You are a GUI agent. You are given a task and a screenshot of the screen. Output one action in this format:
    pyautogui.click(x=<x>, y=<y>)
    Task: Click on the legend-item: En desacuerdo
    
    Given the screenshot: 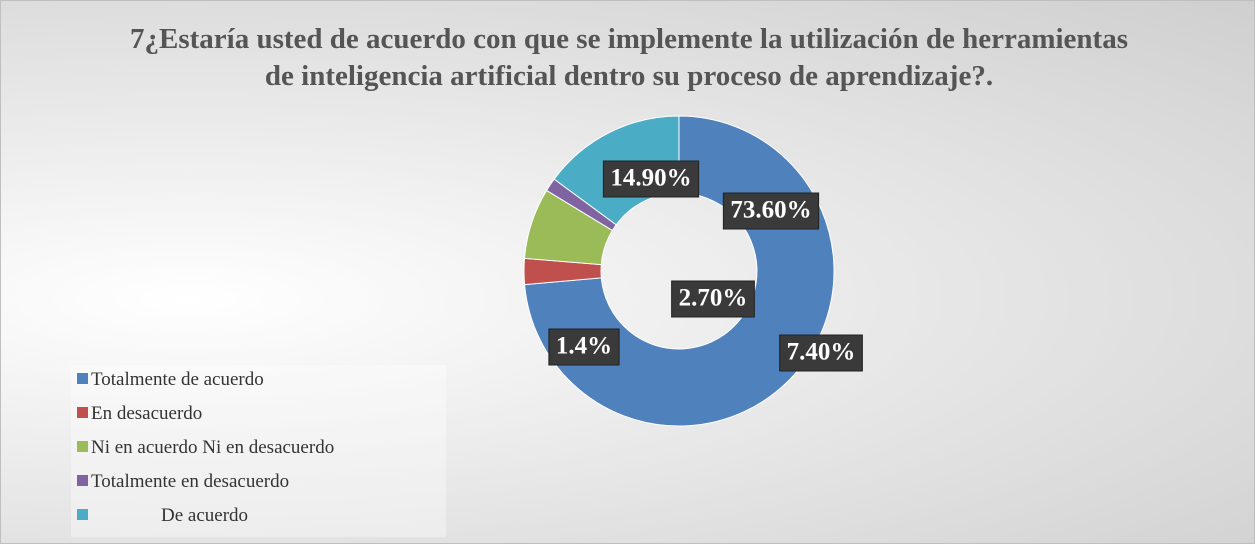 What is the action you would take?
    pyautogui.click(x=139, y=414)
    